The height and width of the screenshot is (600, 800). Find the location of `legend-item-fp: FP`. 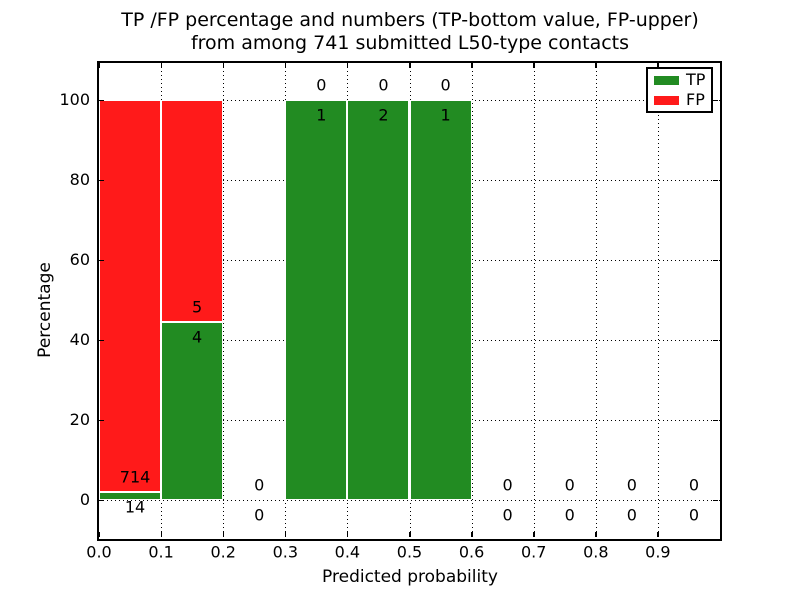

legend-item-fp: FP is located at coordinates (679, 100).